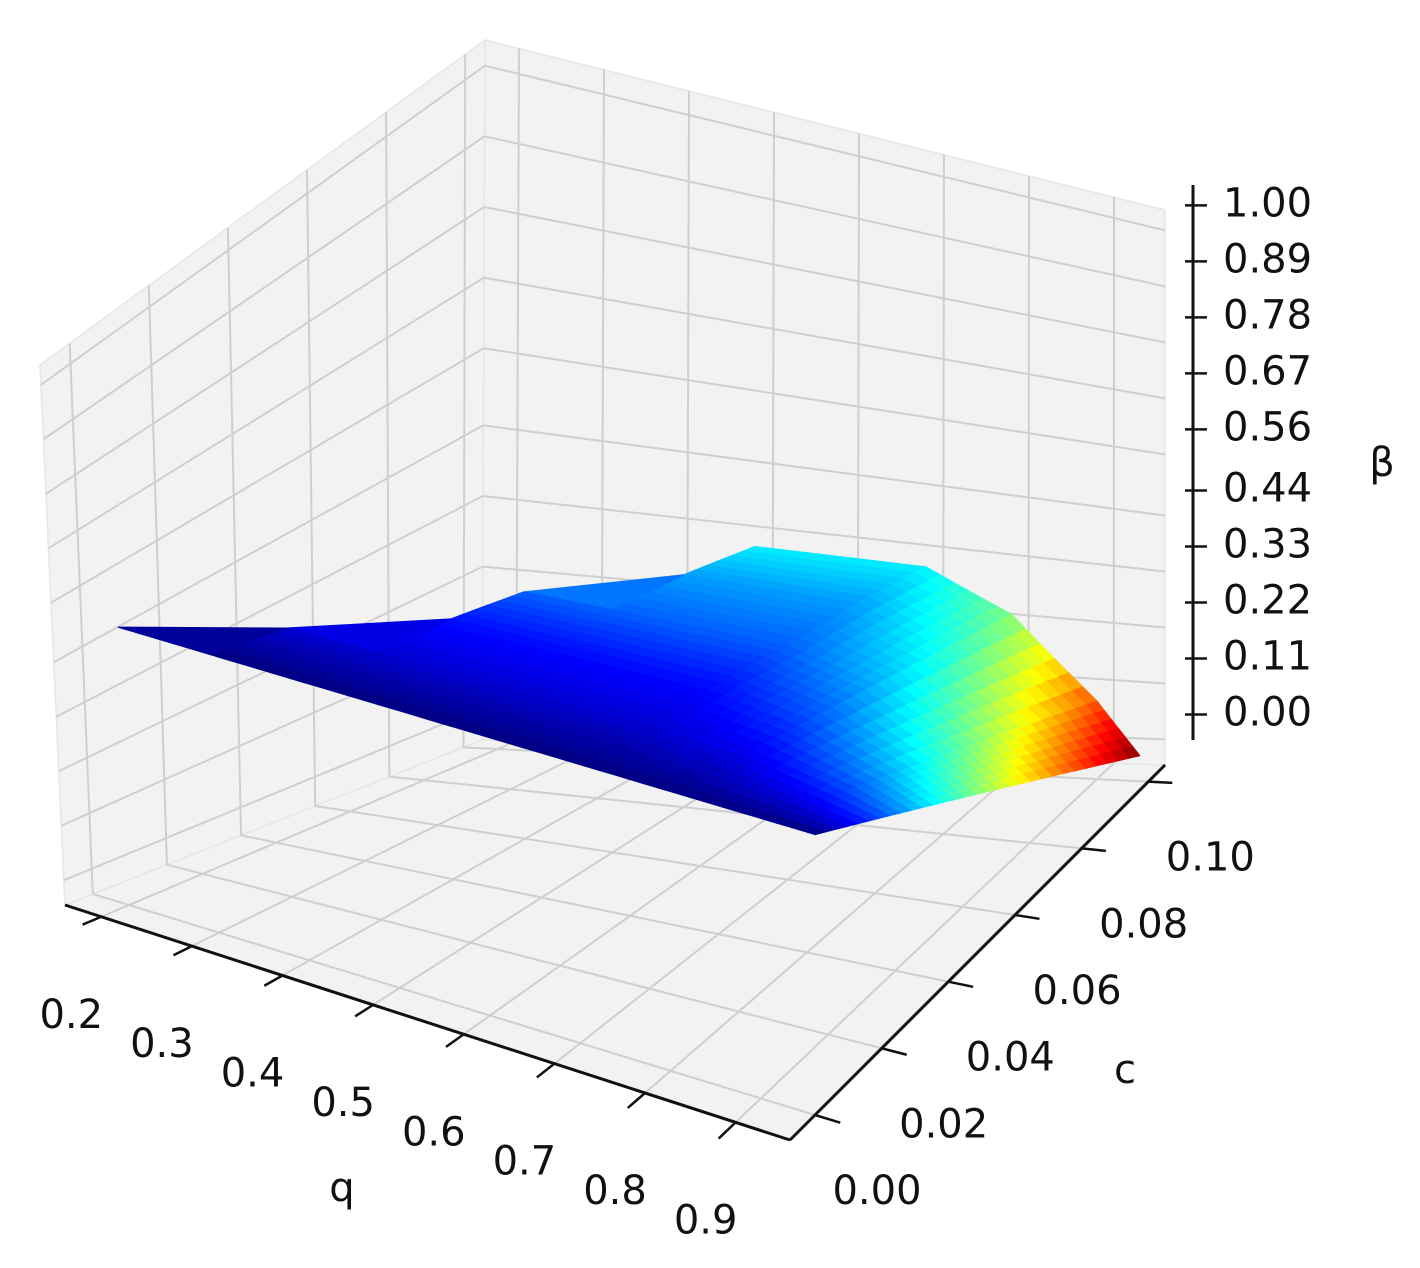 This screenshot has width=1420, height=1268. Describe the element at coordinates (615, 1191) in the screenshot. I see `x-tick-label: 0.8` at that location.